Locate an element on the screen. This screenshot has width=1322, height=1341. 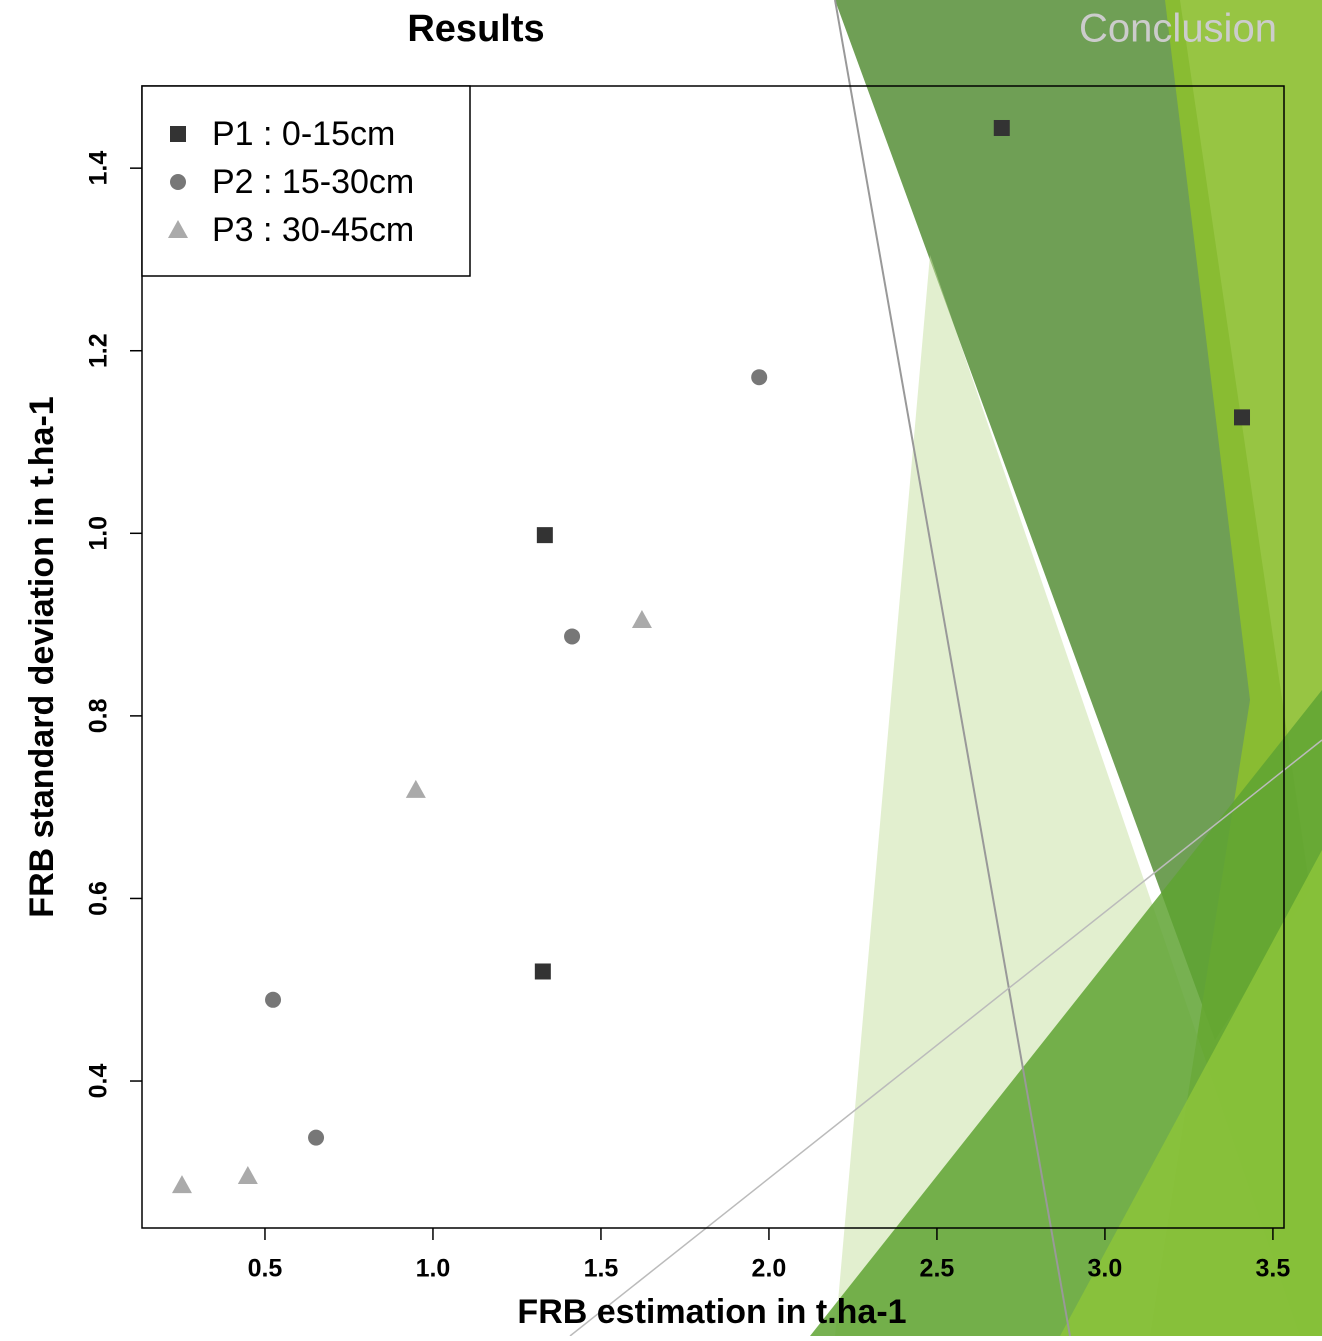
x-tick-label: 2.0 is located at coordinates (769, 1269).